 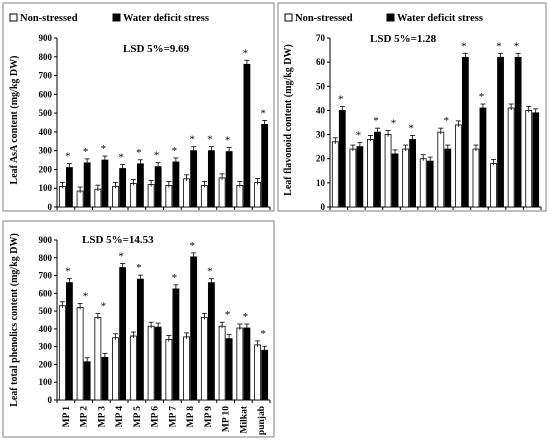 I want to click on asa-y-axis-label: Leaf AsA content (mg/kg DW), so click(x=14, y=120).